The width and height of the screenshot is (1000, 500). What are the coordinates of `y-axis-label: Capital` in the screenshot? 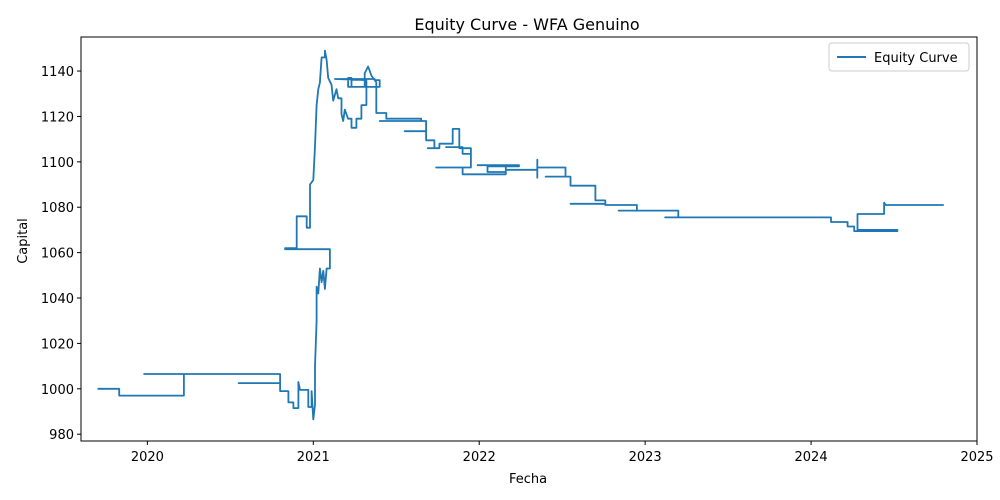 It's located at (23, 241).